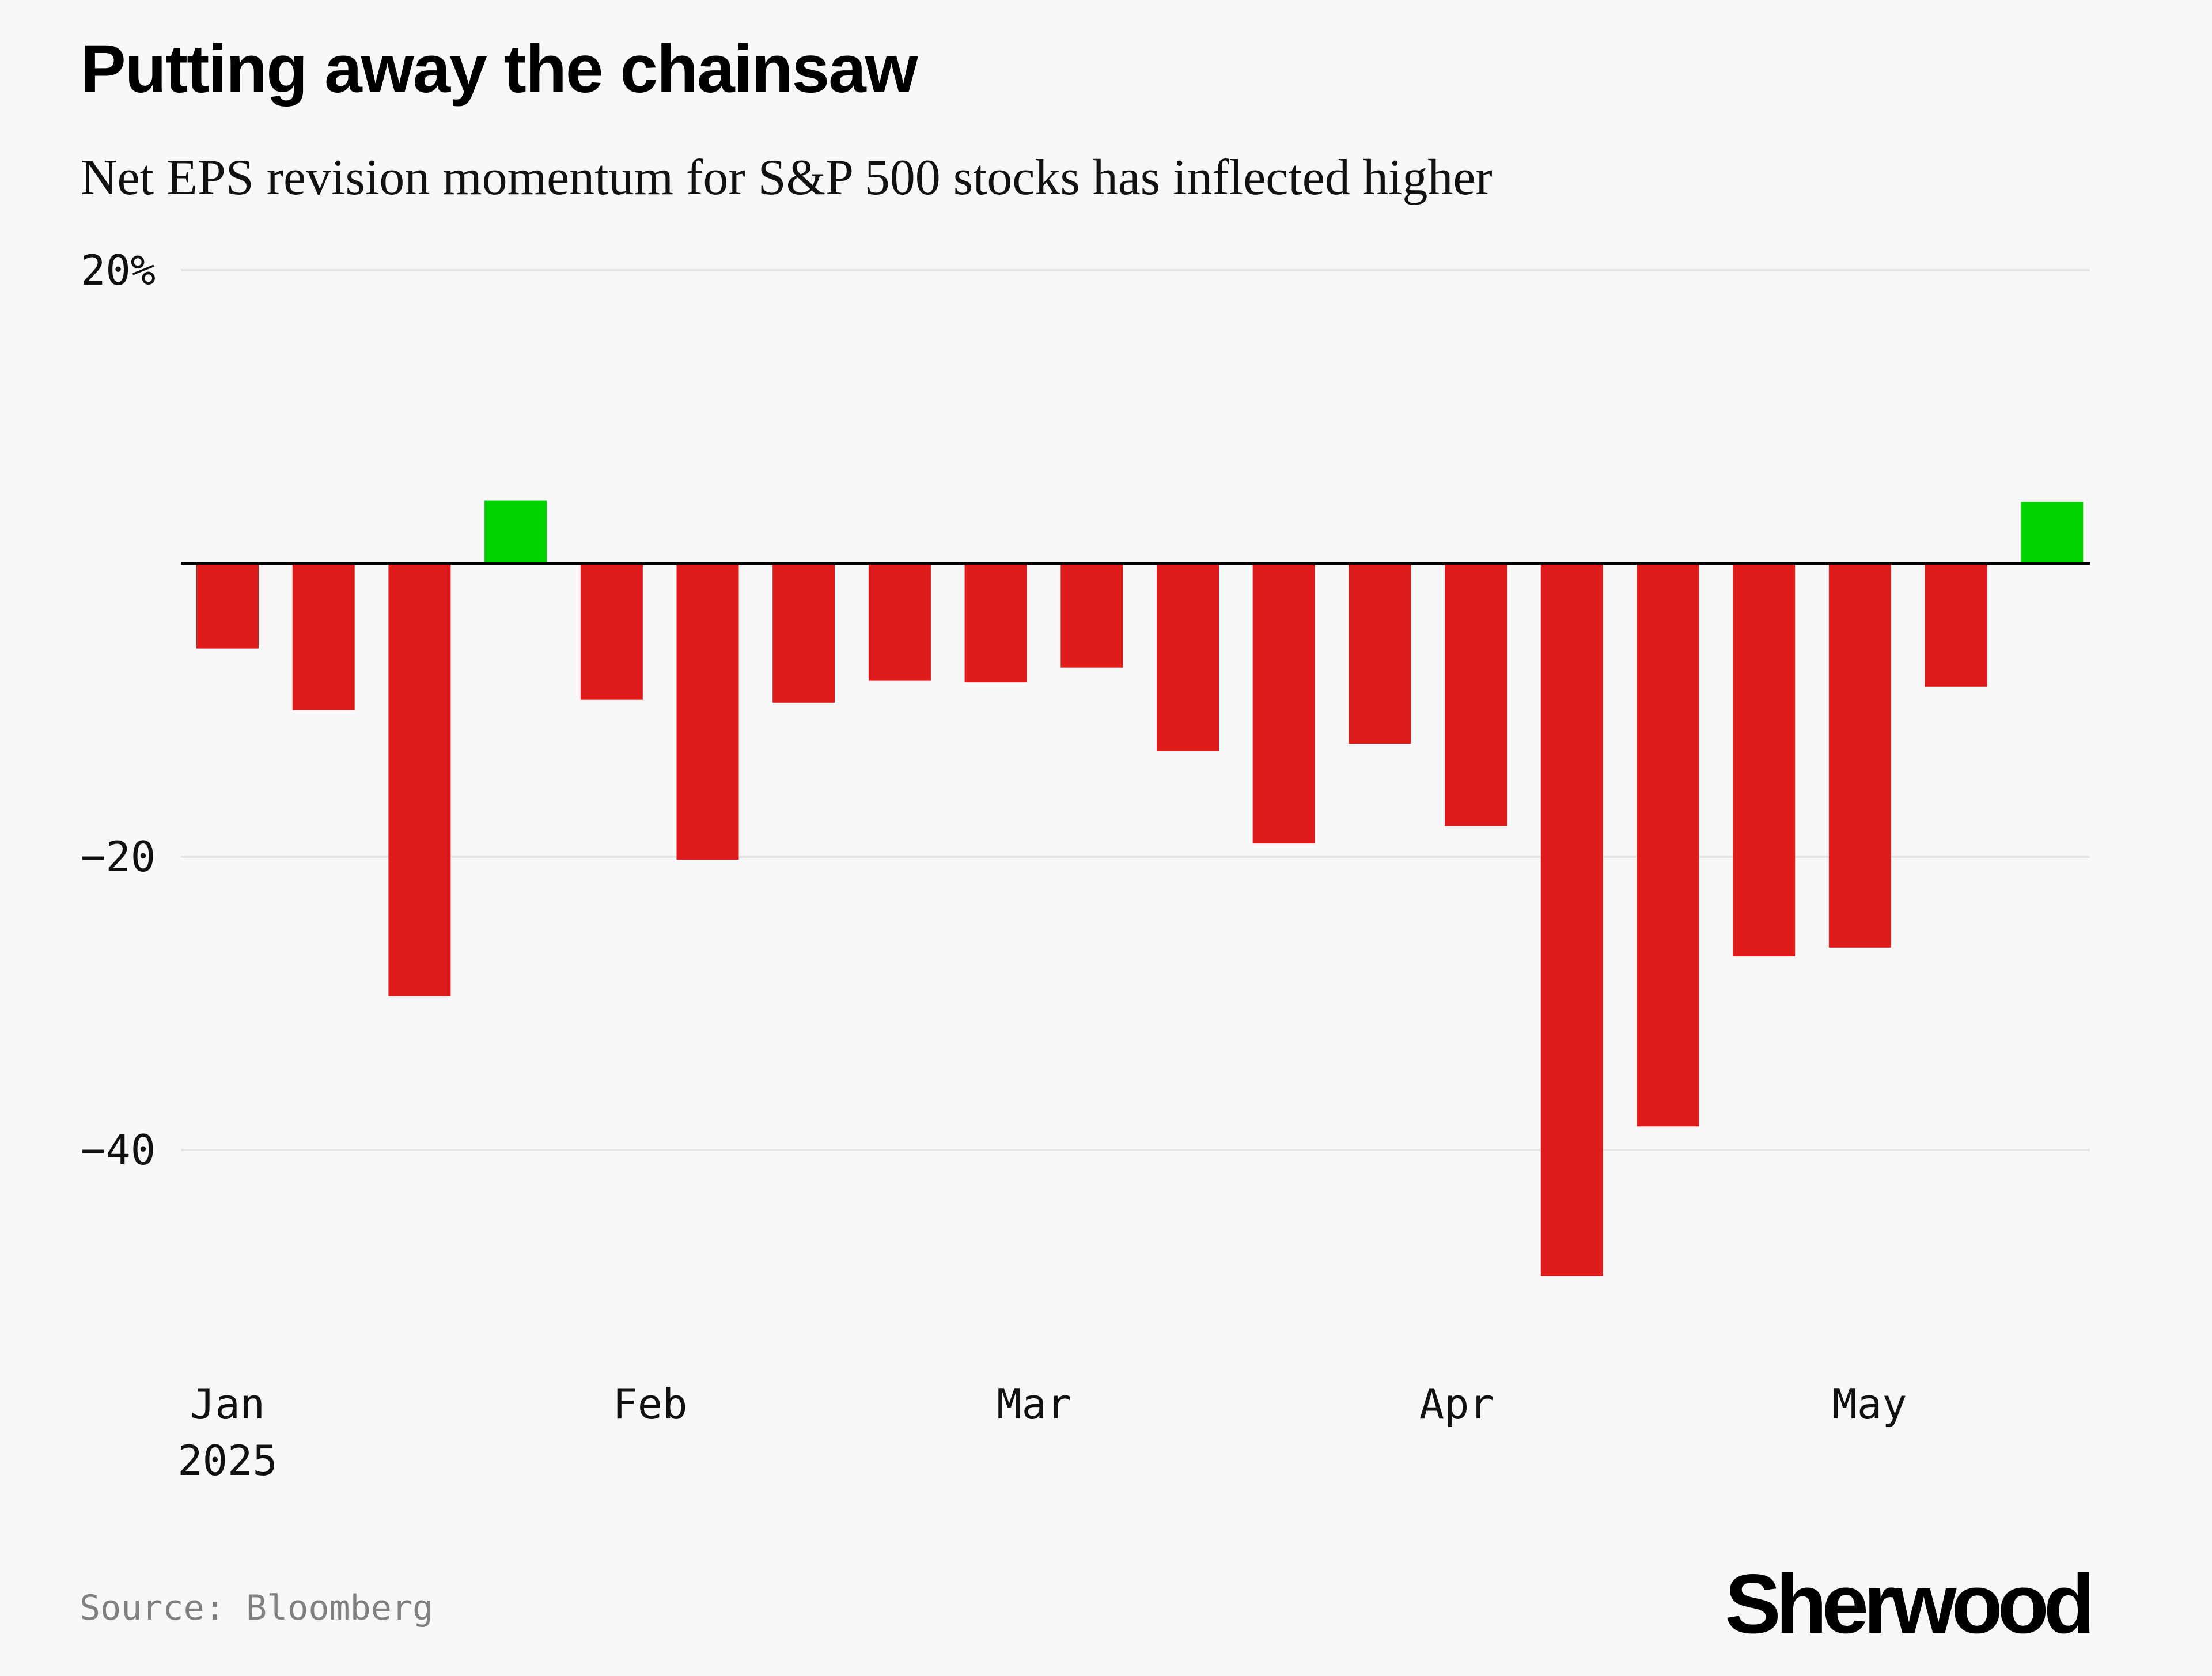 Image resolution: width=2212 pixels, height=1676 pixels. I want to click on y-tick-label-0: 20%, so click(118, 270).